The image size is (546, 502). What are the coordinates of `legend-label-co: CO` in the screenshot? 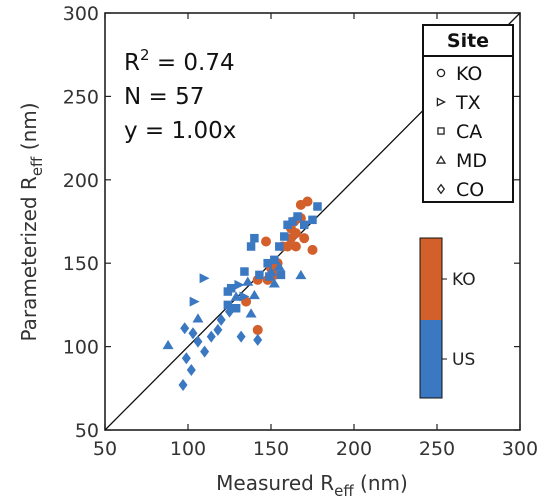 It's located at (470, 190).